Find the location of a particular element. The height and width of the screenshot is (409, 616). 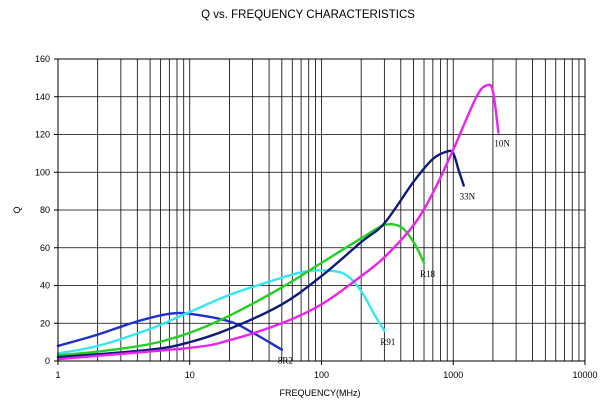

x-axis-label: FREQUENCY(MHz) is located at coordinates (320, 393).